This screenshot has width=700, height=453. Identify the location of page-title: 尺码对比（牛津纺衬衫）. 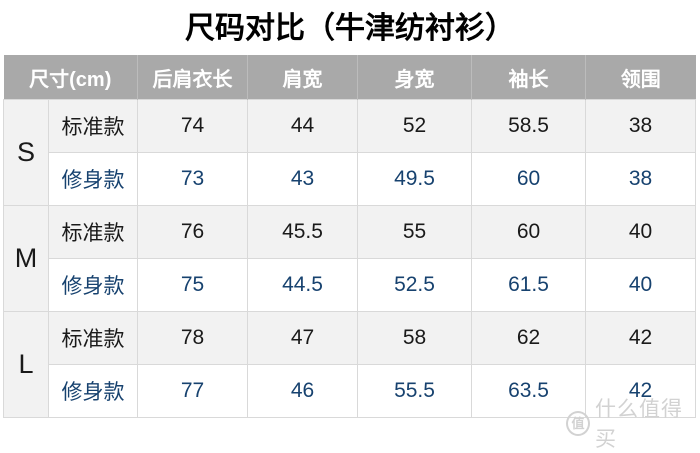
(350, 28).